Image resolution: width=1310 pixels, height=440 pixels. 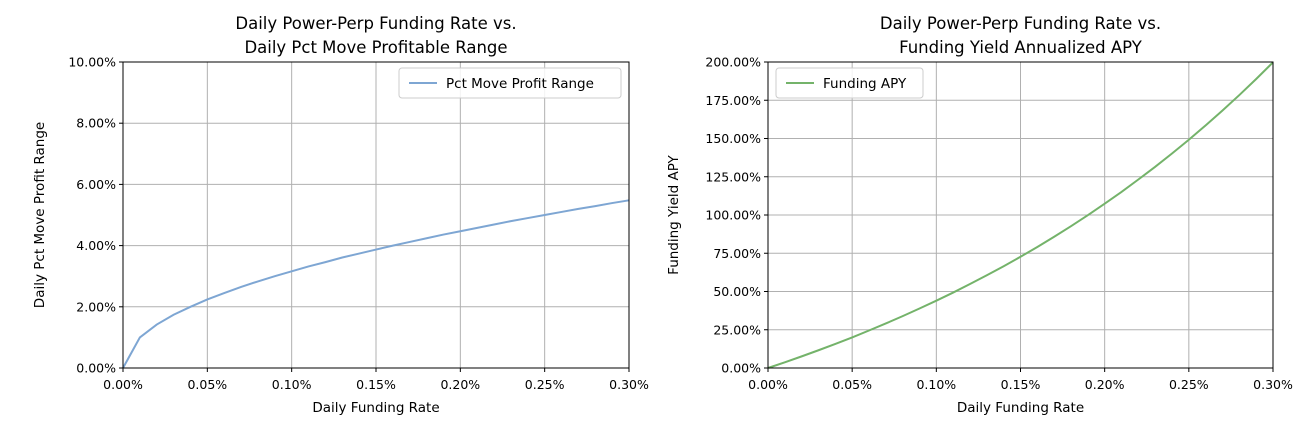 I want to click on y-tick-label: 75.00%, so click(x=737, y=253).